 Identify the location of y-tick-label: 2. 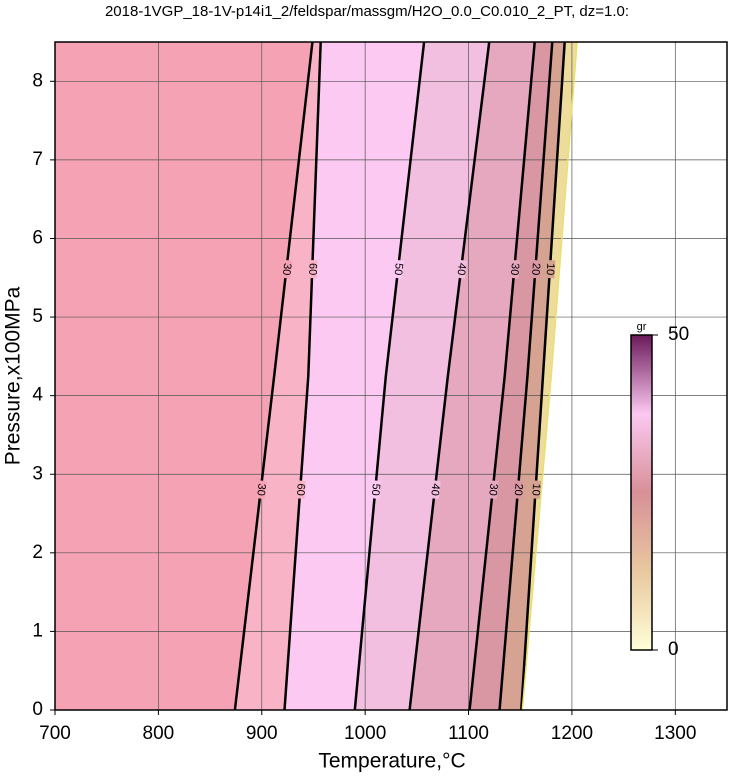
(37, 552).